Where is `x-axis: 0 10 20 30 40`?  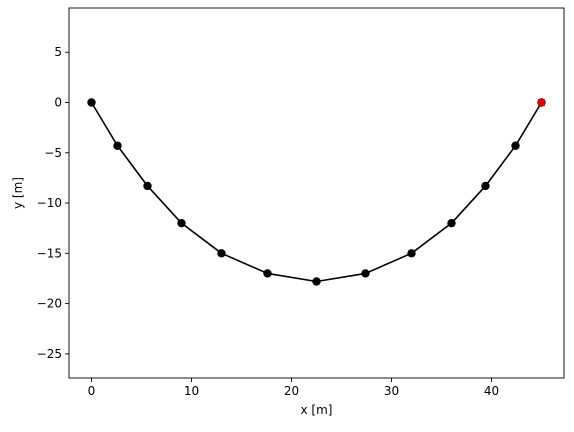 x-axis: 0 10 20 30 40 is located at coordinates (293, 388).